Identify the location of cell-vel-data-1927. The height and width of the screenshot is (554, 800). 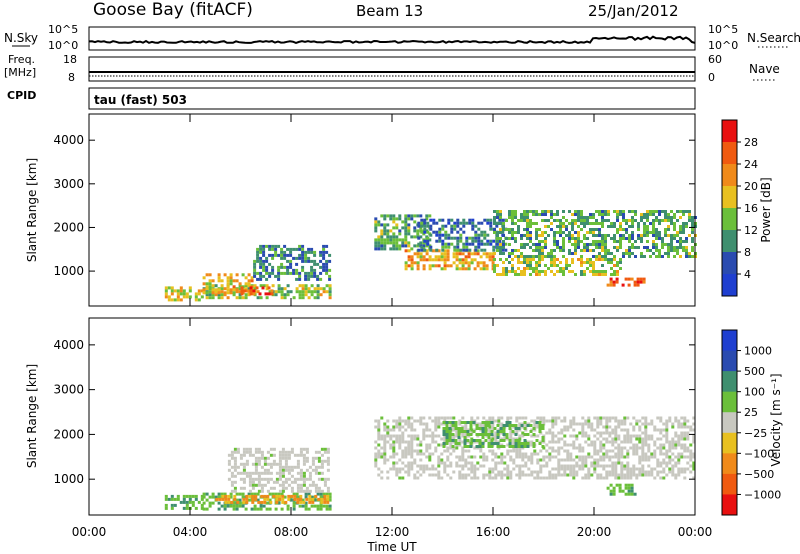
(611, 491).